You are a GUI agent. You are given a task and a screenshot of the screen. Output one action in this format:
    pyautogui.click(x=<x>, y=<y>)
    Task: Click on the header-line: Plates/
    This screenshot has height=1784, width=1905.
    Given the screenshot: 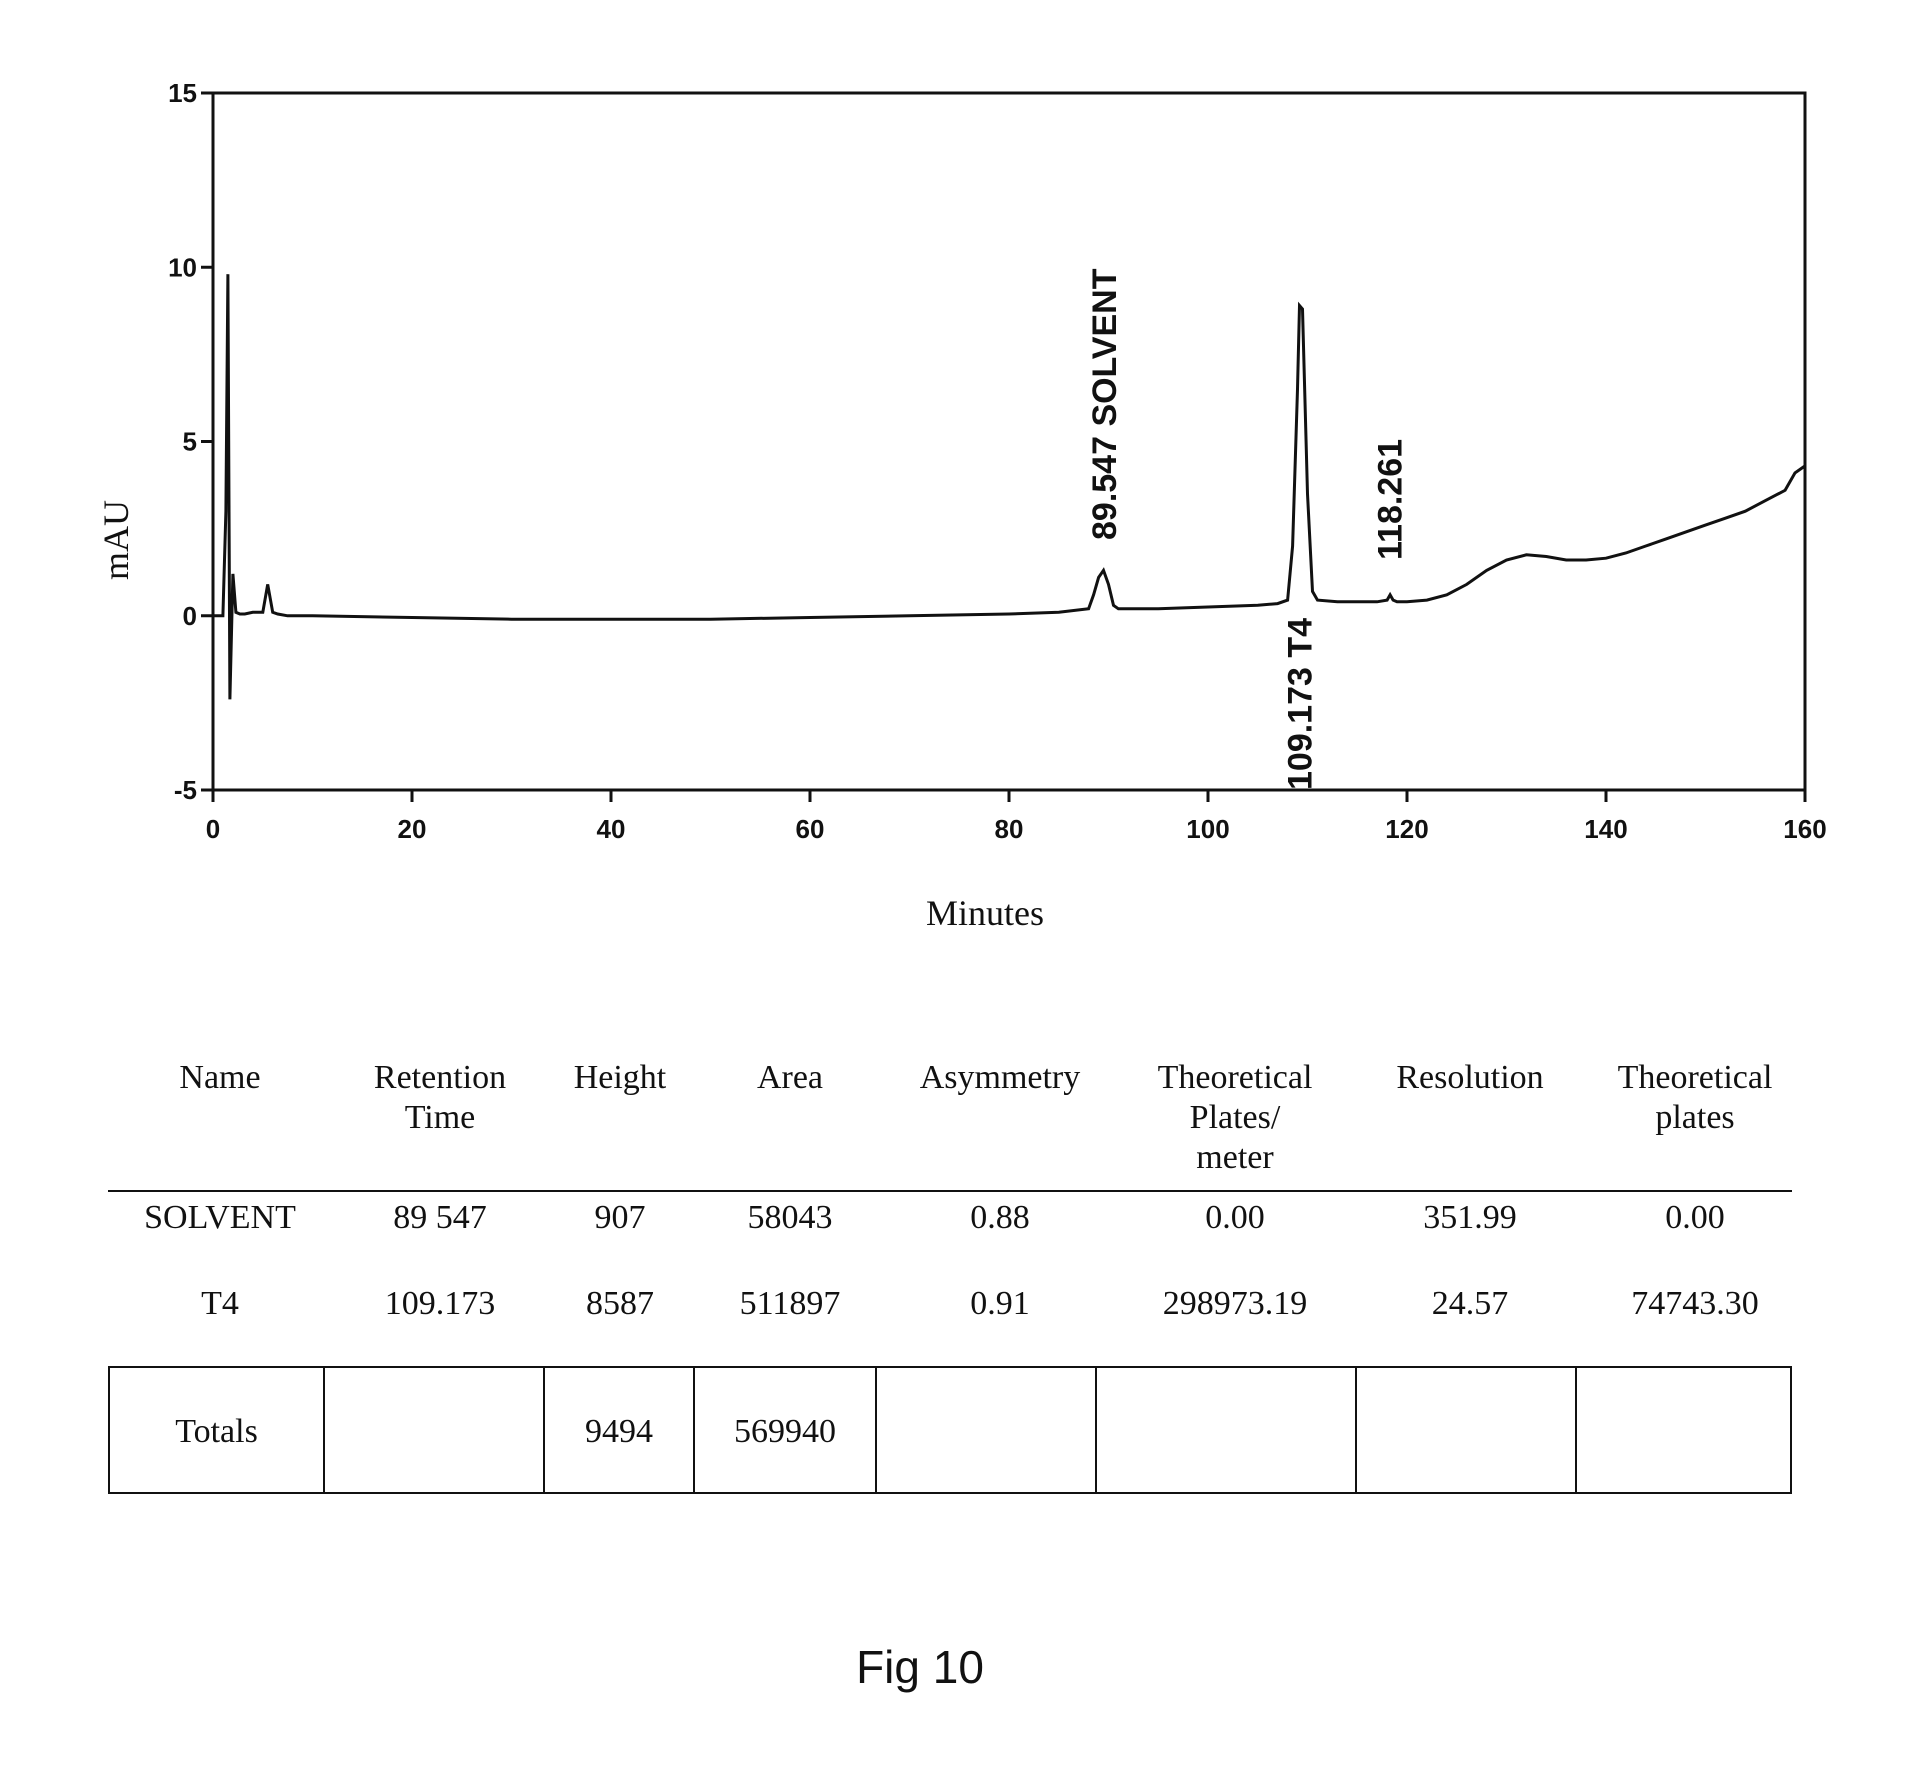 What is the action you would take?
    pyautogui.click(x=1235, y=1117)
    